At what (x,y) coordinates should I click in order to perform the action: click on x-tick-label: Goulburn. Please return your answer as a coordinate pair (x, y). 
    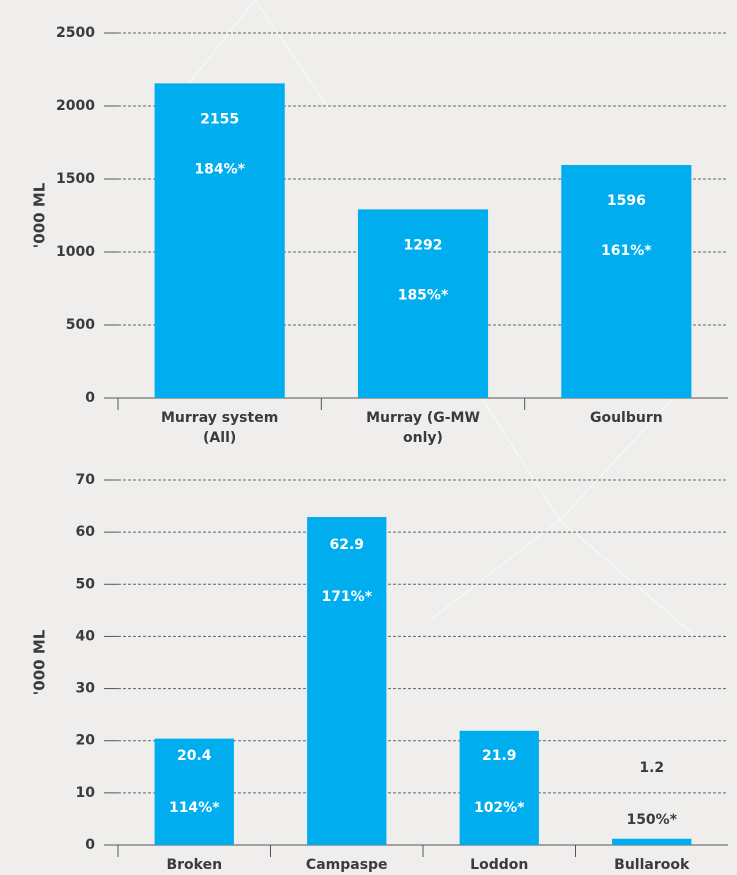
    Looking at the image, I should click on (626, 418).